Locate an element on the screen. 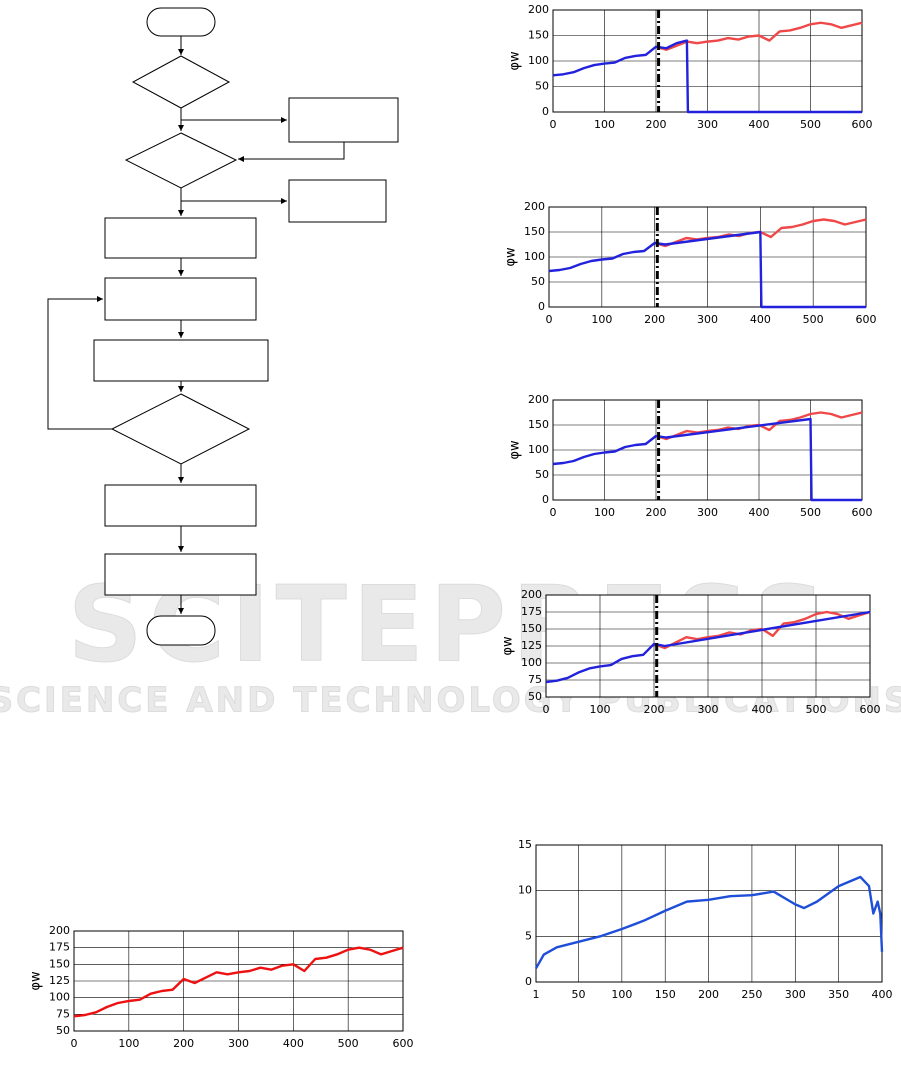  y-tick-label: 175 is located at coordinates (59, 947).